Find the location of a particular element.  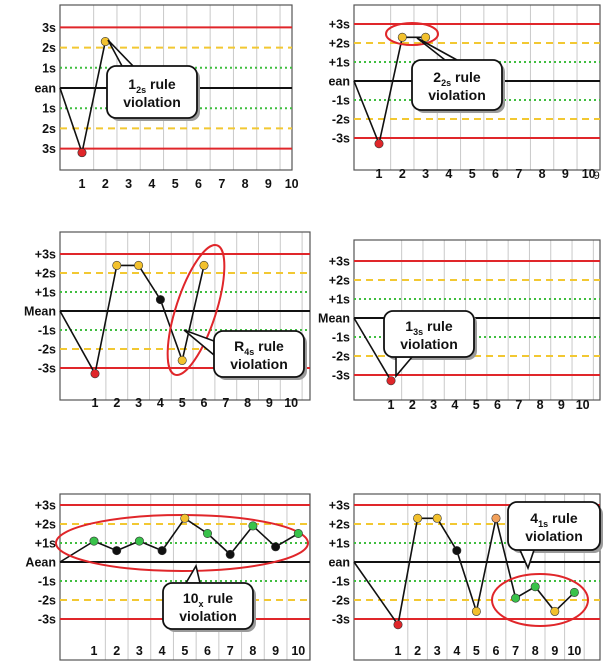

y-axis-label: +3s is located at coordinates (339, 262).